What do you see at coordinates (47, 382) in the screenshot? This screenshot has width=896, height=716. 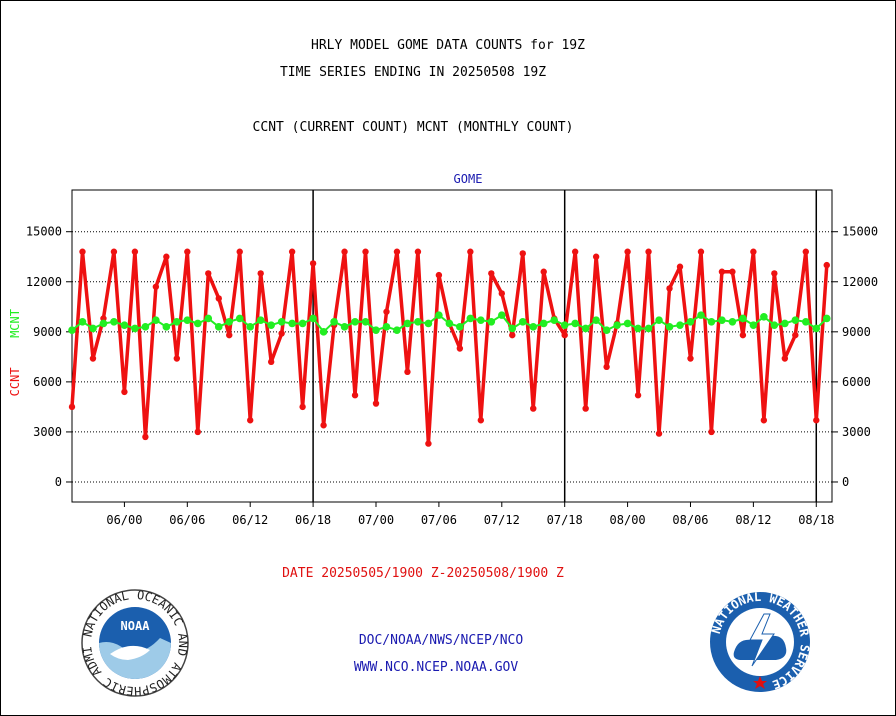 I see `y-tick-label-left: 6000` at bounding box center [47, 382].